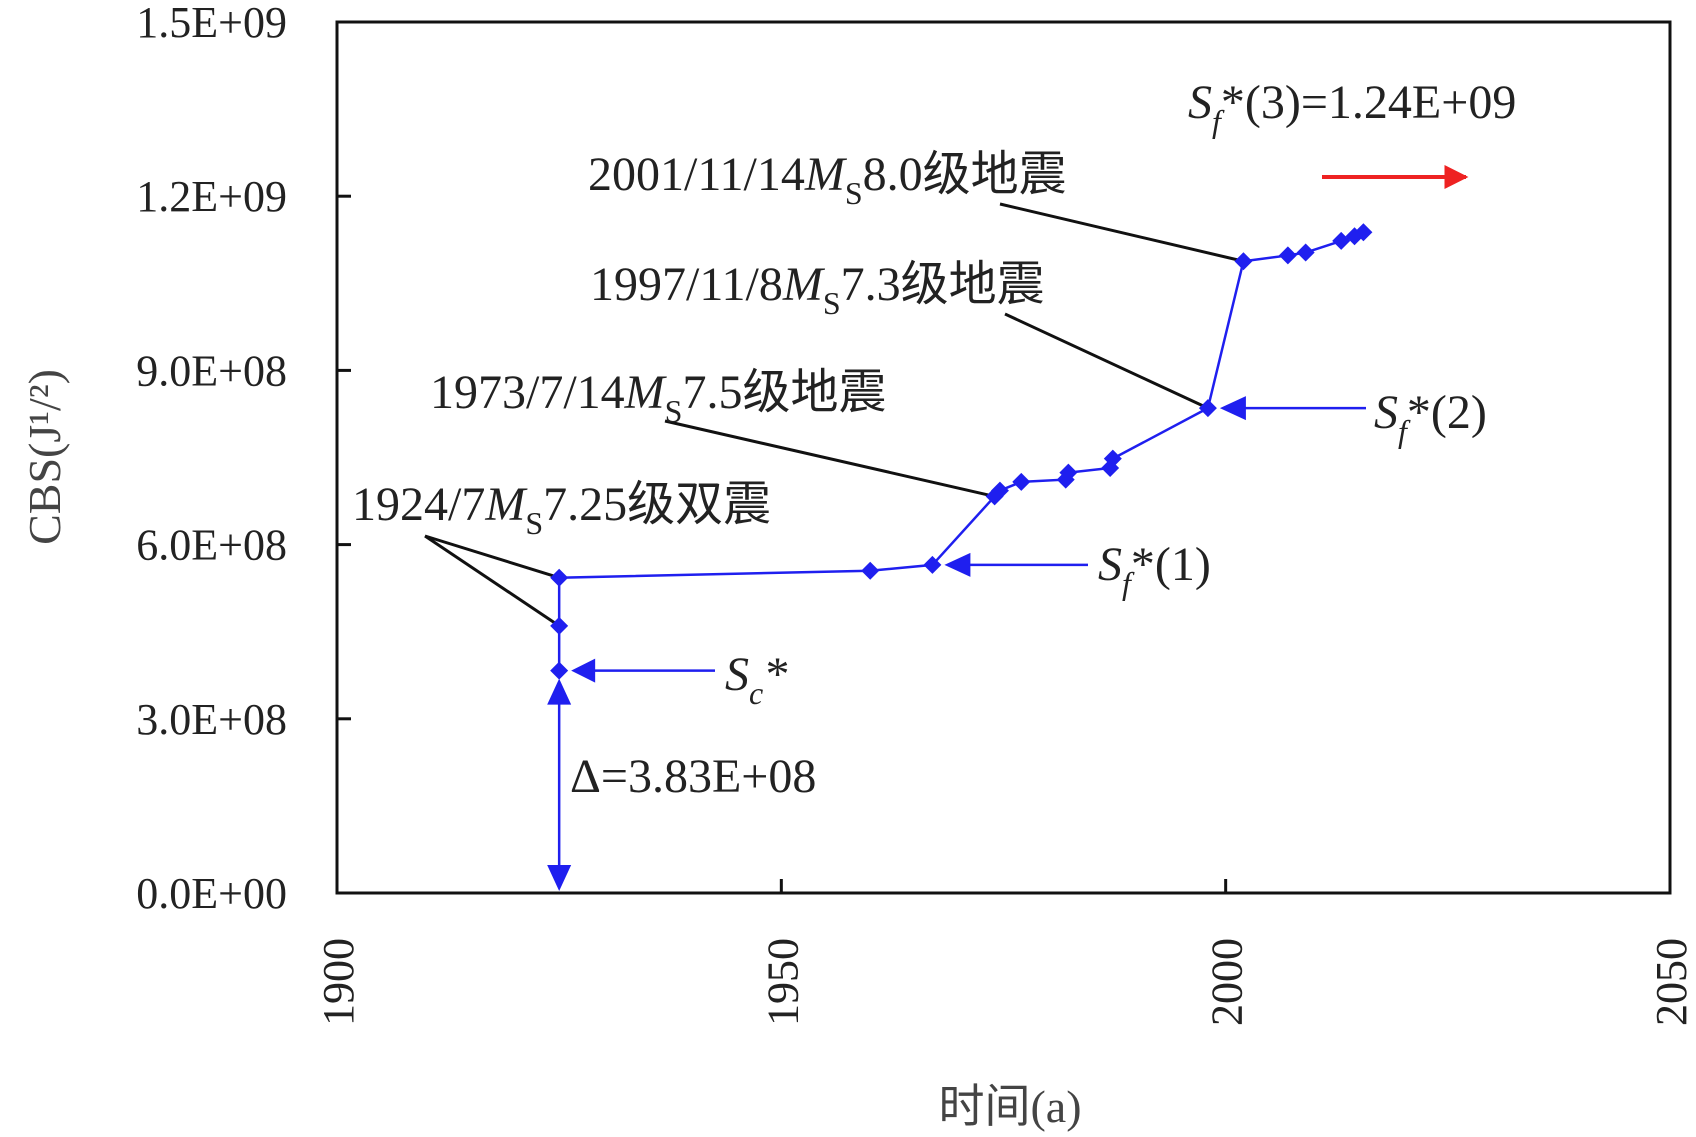 This screenshot has width=1696, height=1137. I want to click on quake-2001-label: 2001/11/14MS8.0级地震, so click(827, 179).